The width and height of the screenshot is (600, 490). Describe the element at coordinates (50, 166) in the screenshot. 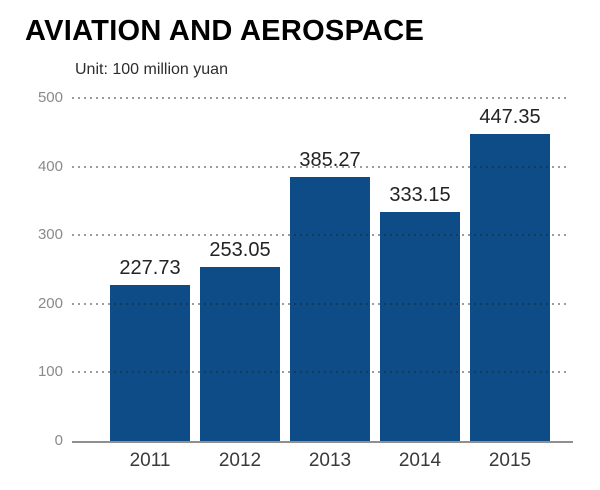

I see `y-axis-tick-label: 400` at that location.